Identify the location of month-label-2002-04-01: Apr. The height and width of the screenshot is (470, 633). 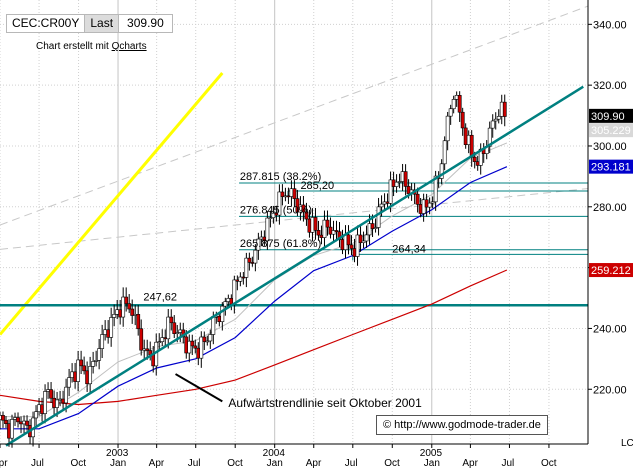
(4, 463).